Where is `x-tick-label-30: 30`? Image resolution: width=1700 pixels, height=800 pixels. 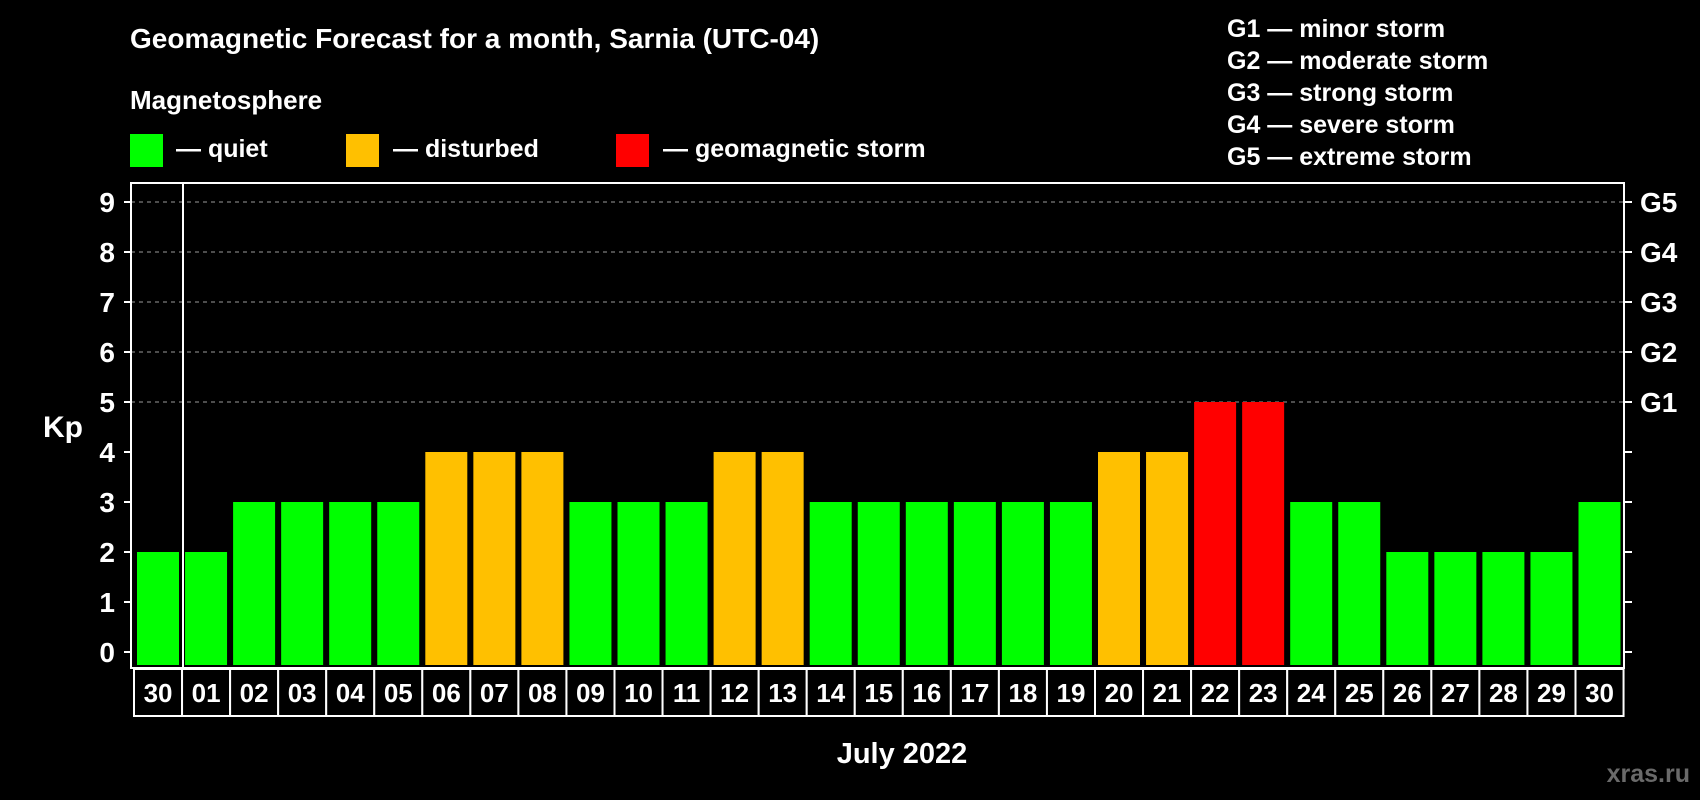 x-tick-label-30: 30 is located at coordinates (1599, 693).